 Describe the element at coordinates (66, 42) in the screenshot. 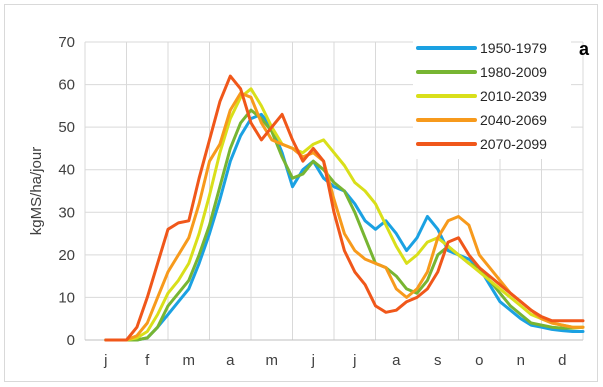

I see `y-tick-label: 70` at that location.